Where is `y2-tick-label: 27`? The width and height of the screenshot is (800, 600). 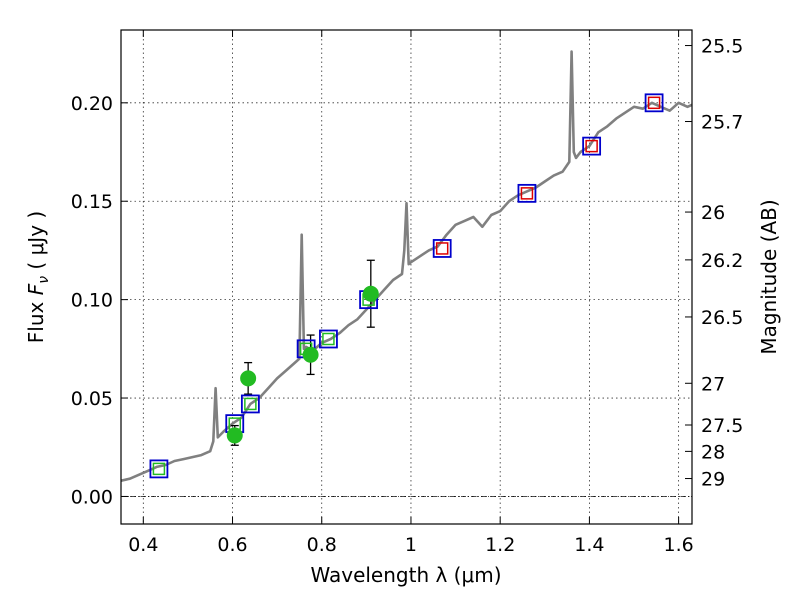 y2-tick-label: 27 is located at coordinates (713, 384).